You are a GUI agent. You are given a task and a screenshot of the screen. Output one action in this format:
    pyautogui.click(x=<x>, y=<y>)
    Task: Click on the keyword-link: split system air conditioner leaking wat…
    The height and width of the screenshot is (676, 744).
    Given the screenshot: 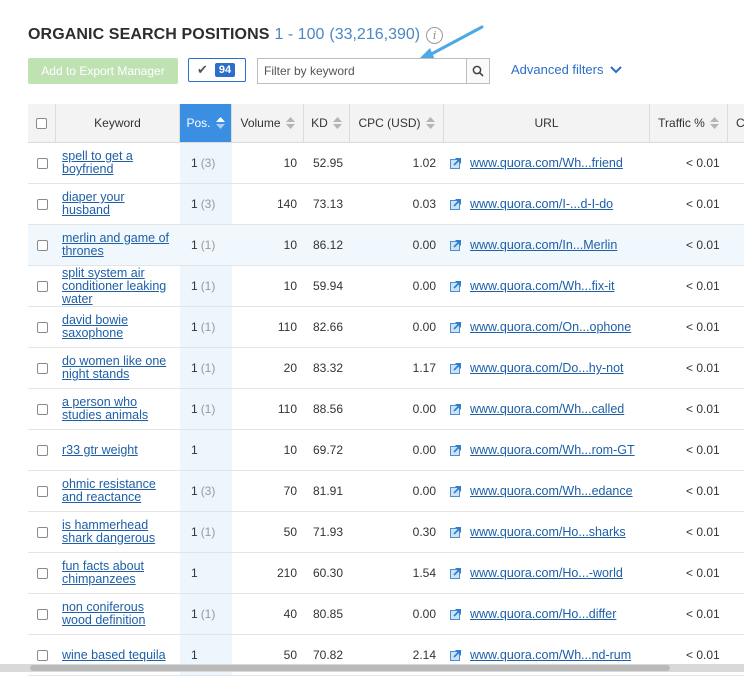 What is the action you would take?
    pyautogui.click(x=114, y=285)
    